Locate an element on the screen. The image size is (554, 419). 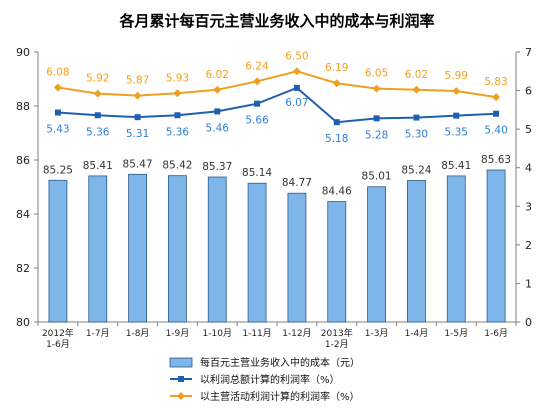
y-right-tick-label: 7 is located at coordinates (528, 52).